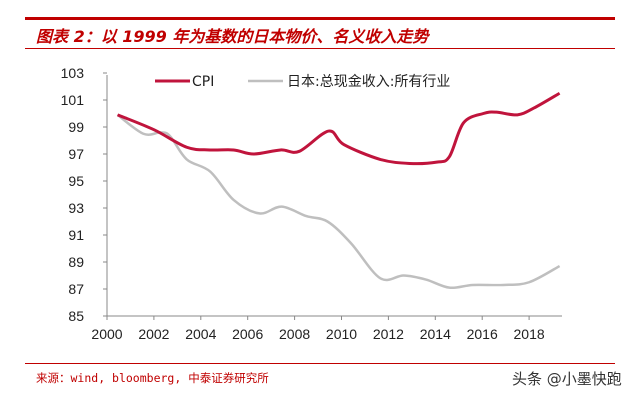 This screenshot has width=640, height=403. What do you see at coordinates (529, 334) in the screenshot?
I see `x-tick-label: 2018` at bounding box center [529, 334].